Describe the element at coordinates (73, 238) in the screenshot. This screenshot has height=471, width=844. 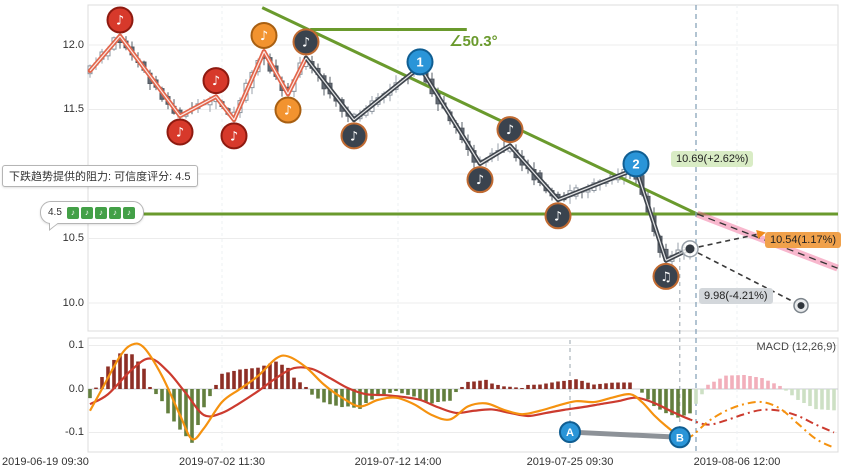
I see `y-tick-10.5: 10.5` at that location.